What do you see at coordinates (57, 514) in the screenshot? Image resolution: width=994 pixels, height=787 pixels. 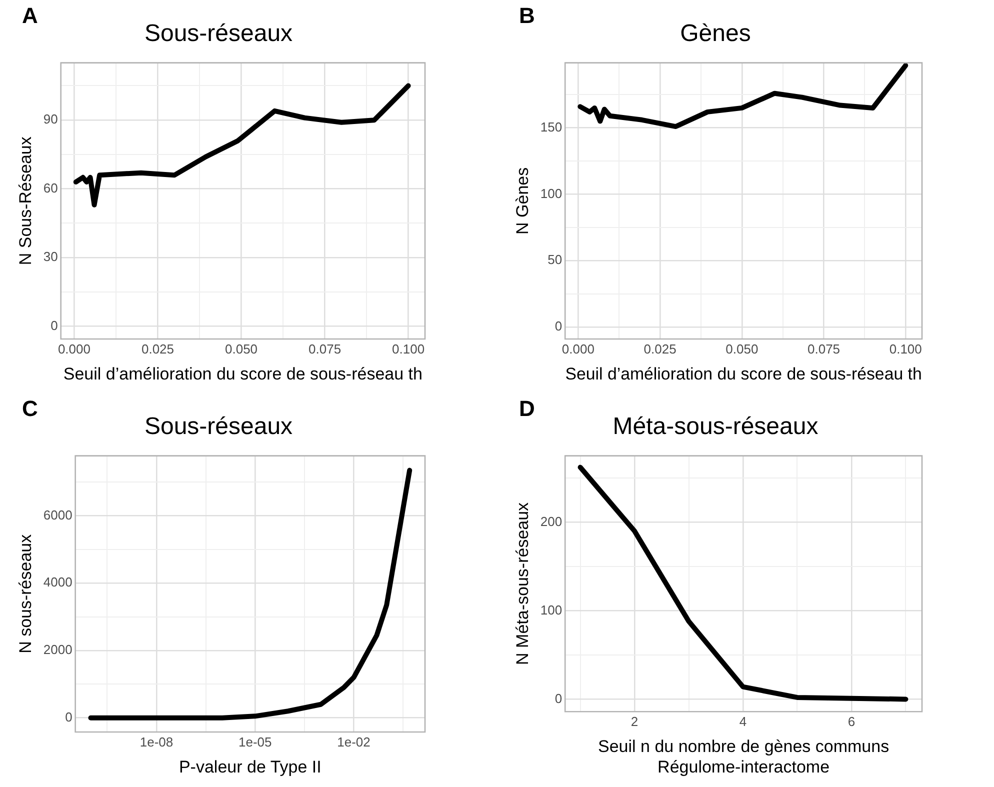 I see `y-tick-label: 6000` at bounding box center [57, 514].